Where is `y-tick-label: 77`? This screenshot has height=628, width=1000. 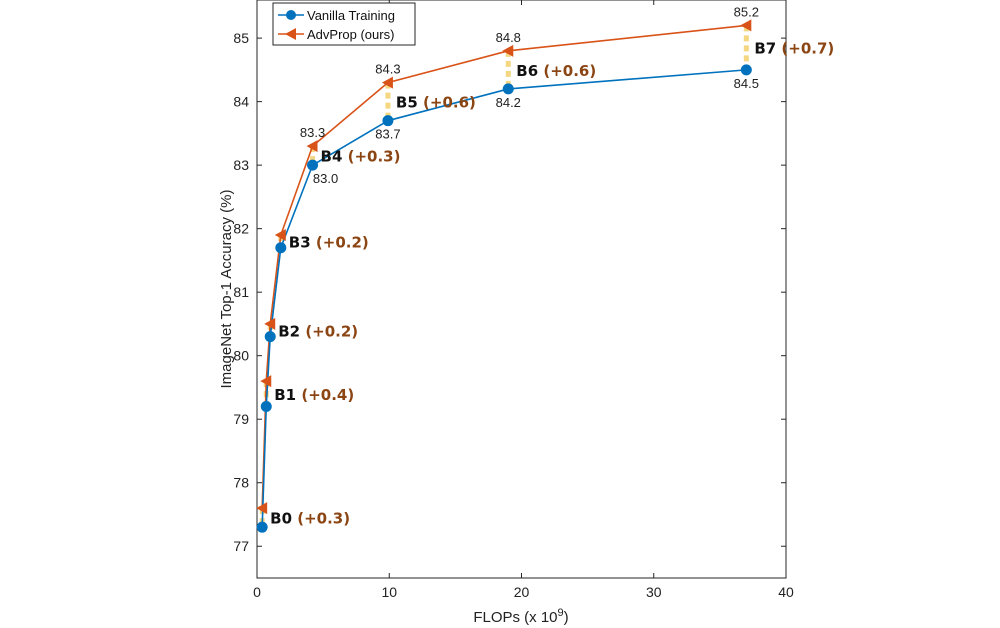 y-tick-label: 77 is located at coordinates (241, 546).